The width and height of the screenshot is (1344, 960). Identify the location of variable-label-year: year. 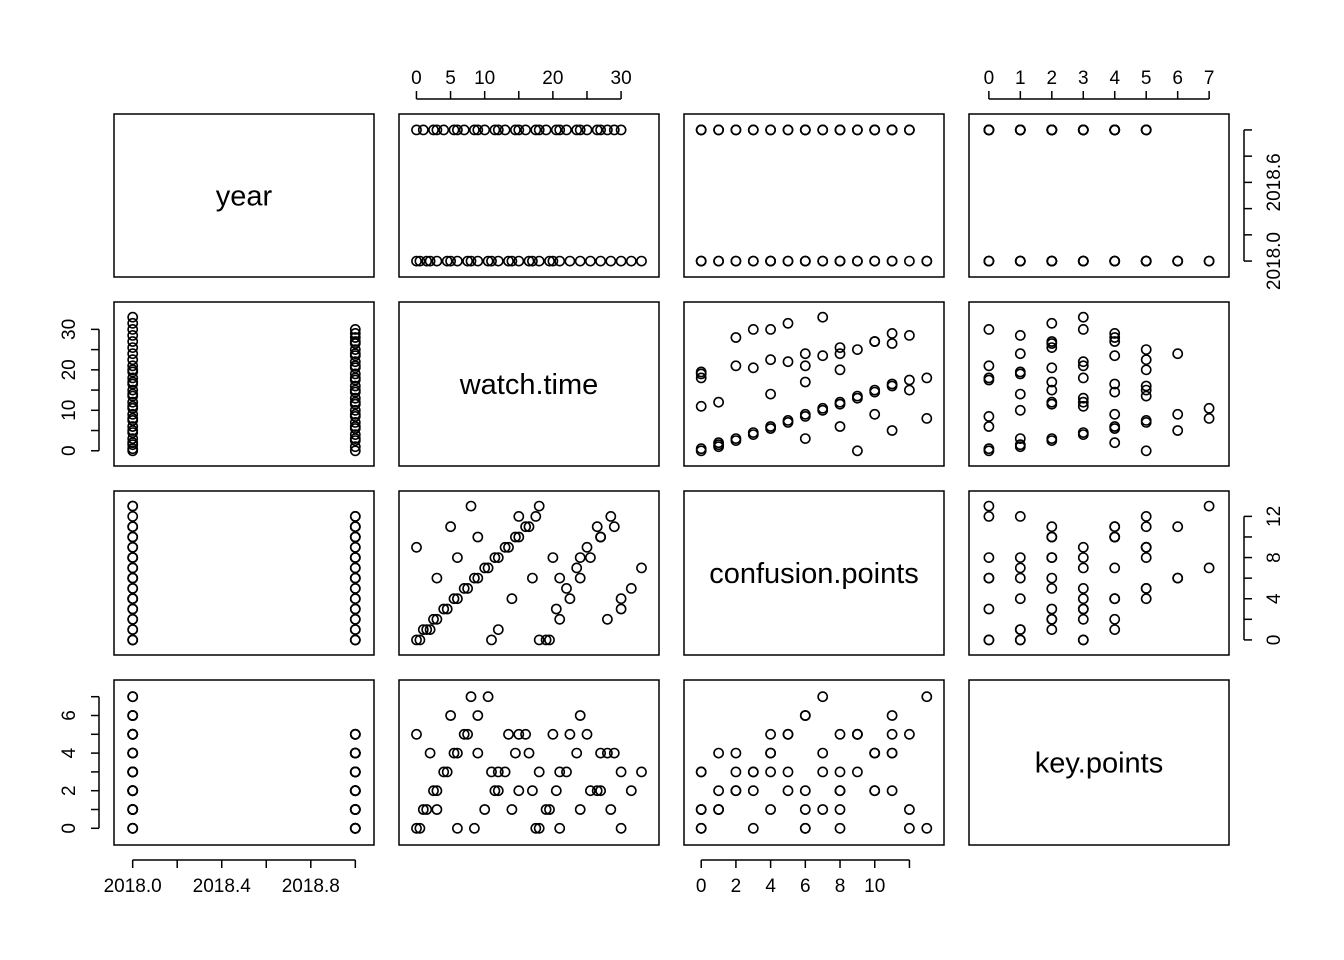
(244, 197).